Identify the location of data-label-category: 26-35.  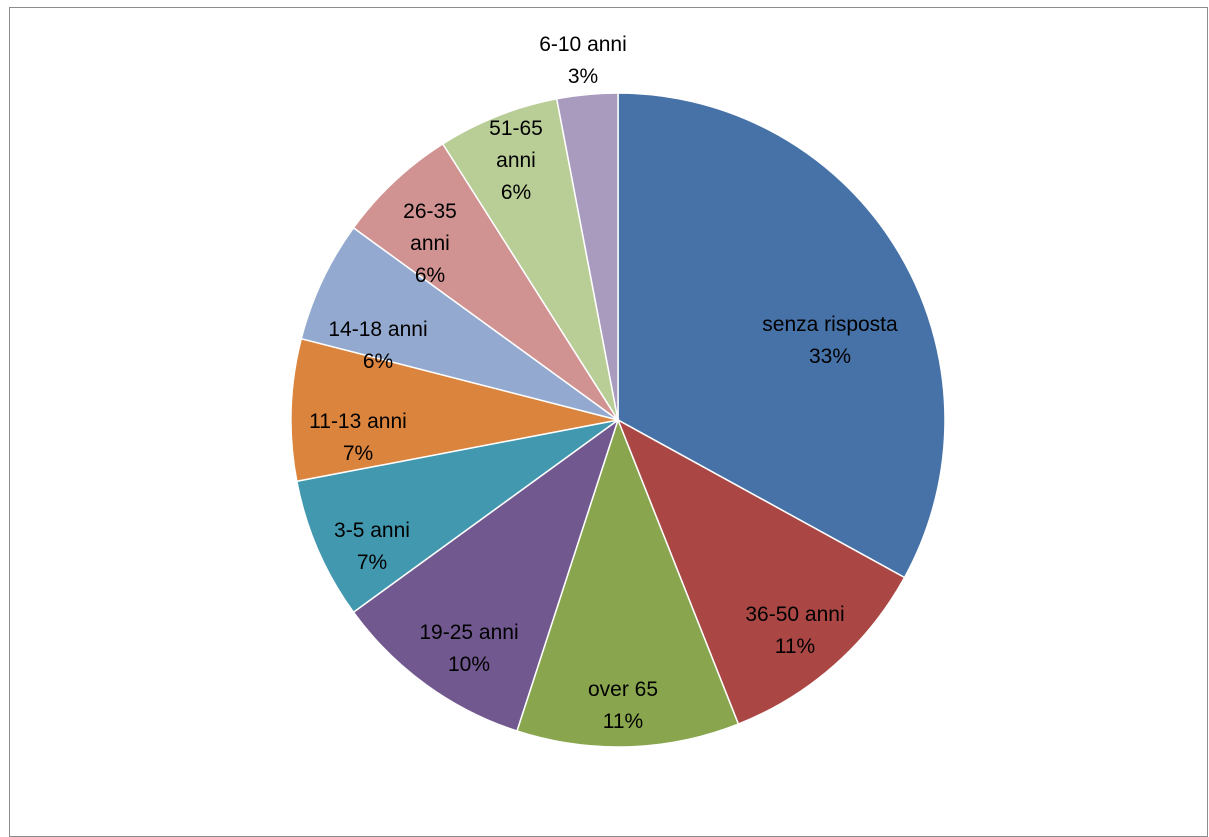
(430, 211).